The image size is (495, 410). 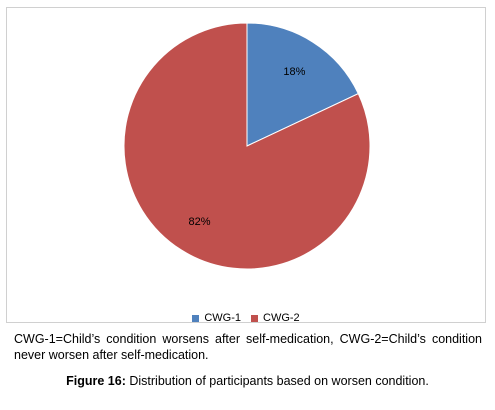 I want to click on legend-item-cwg-1: CWG-1, so click(x=216, y=318).